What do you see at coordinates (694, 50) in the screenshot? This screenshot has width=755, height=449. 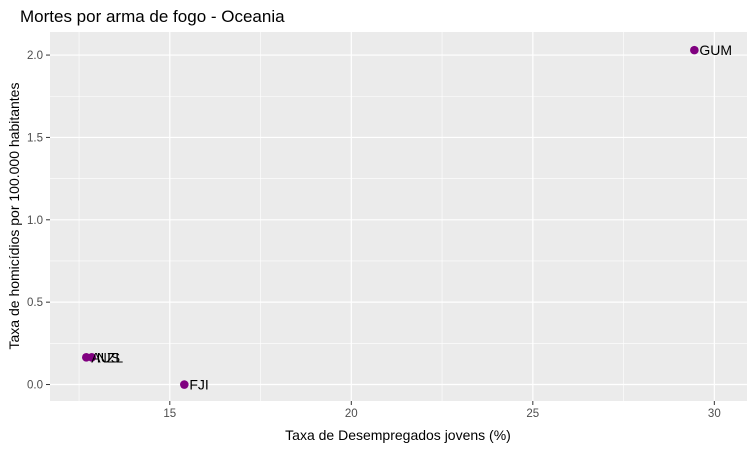 I see `point-gum` at bounding box center [694, 50].